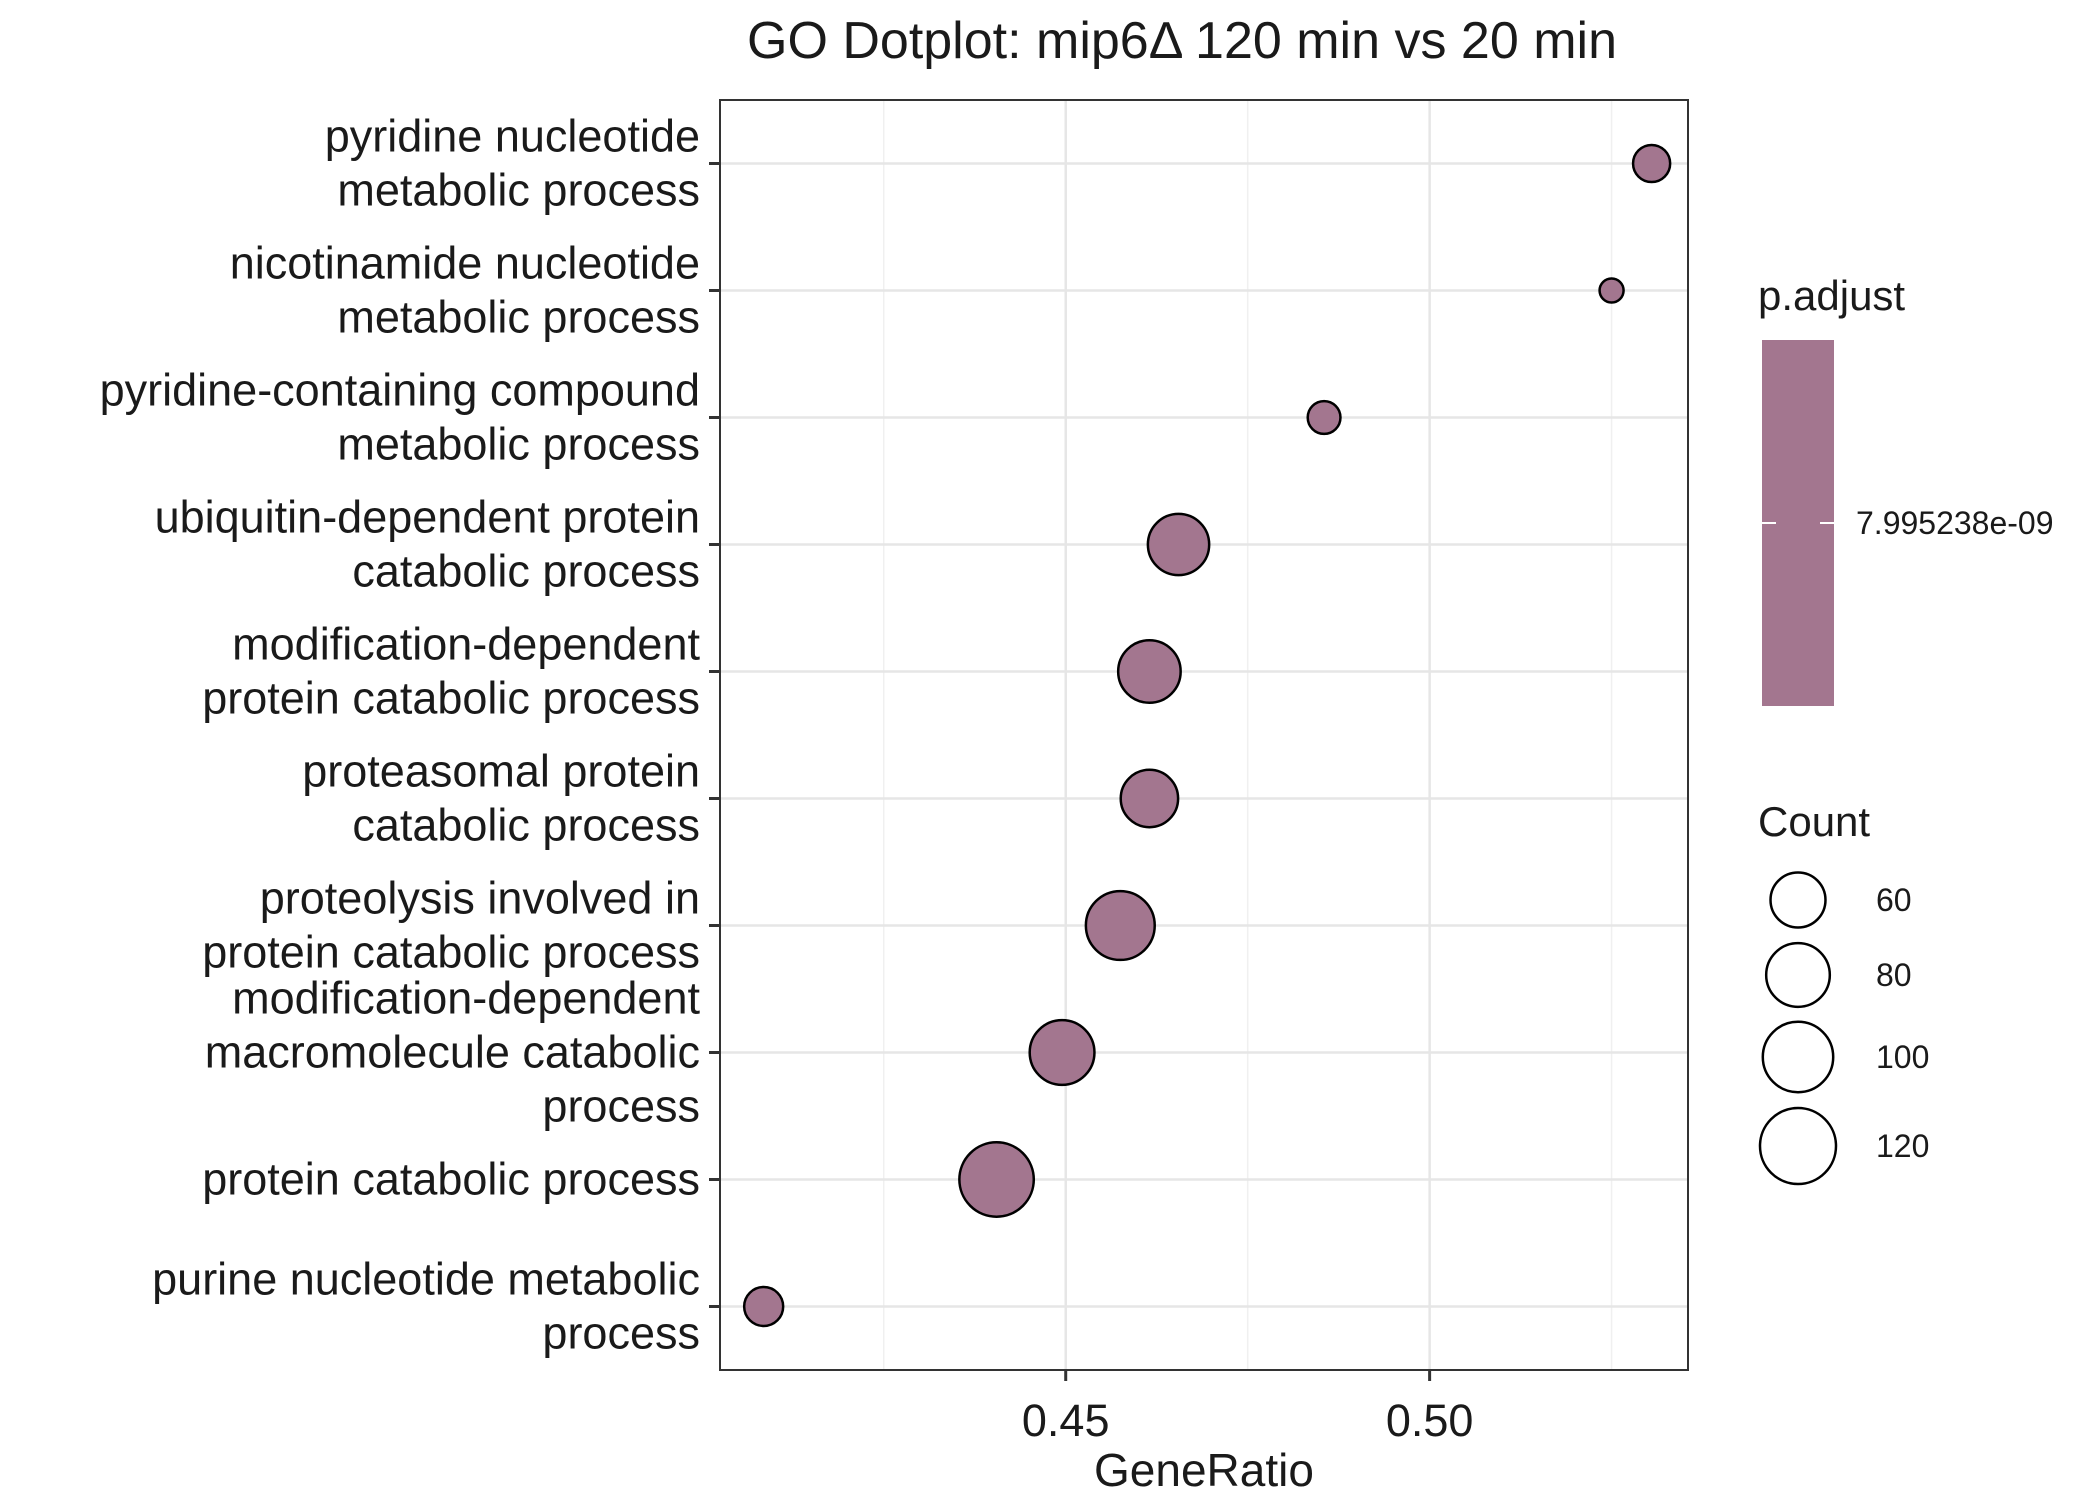  Describe the element at coordinates (1430, 1420) in the screenshot. I see `x-tick-label: 0.50` at that location.